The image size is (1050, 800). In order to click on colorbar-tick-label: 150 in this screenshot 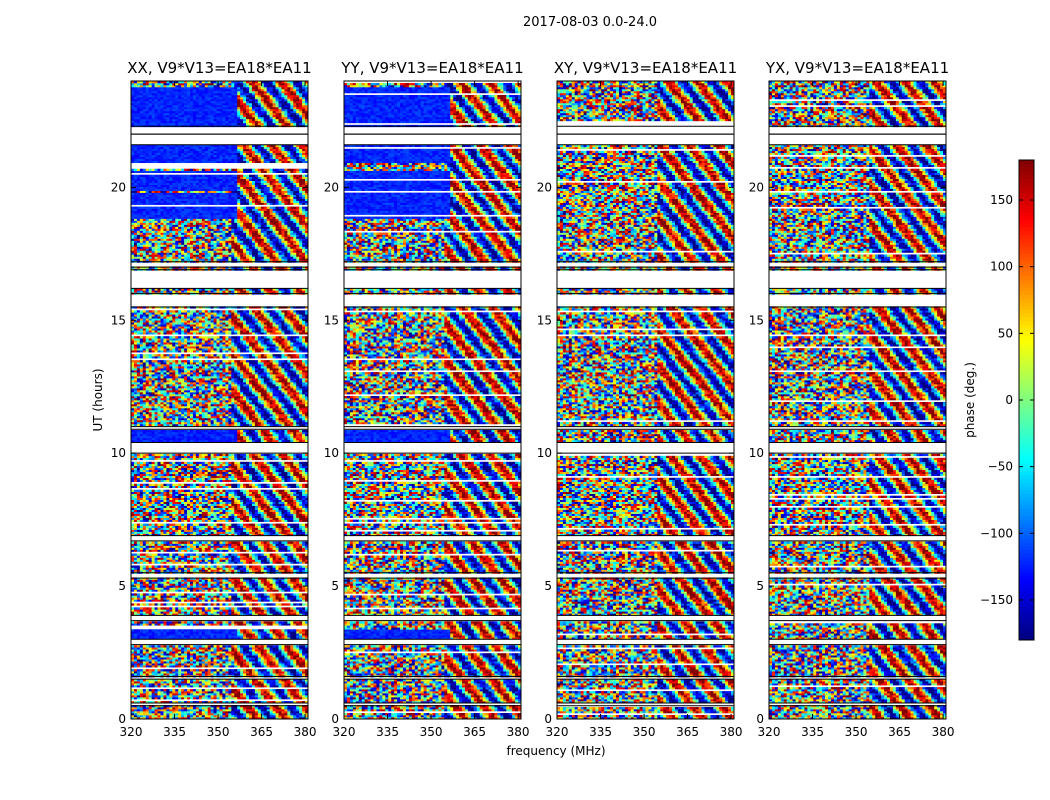, I will do `click(1001, 200)`.